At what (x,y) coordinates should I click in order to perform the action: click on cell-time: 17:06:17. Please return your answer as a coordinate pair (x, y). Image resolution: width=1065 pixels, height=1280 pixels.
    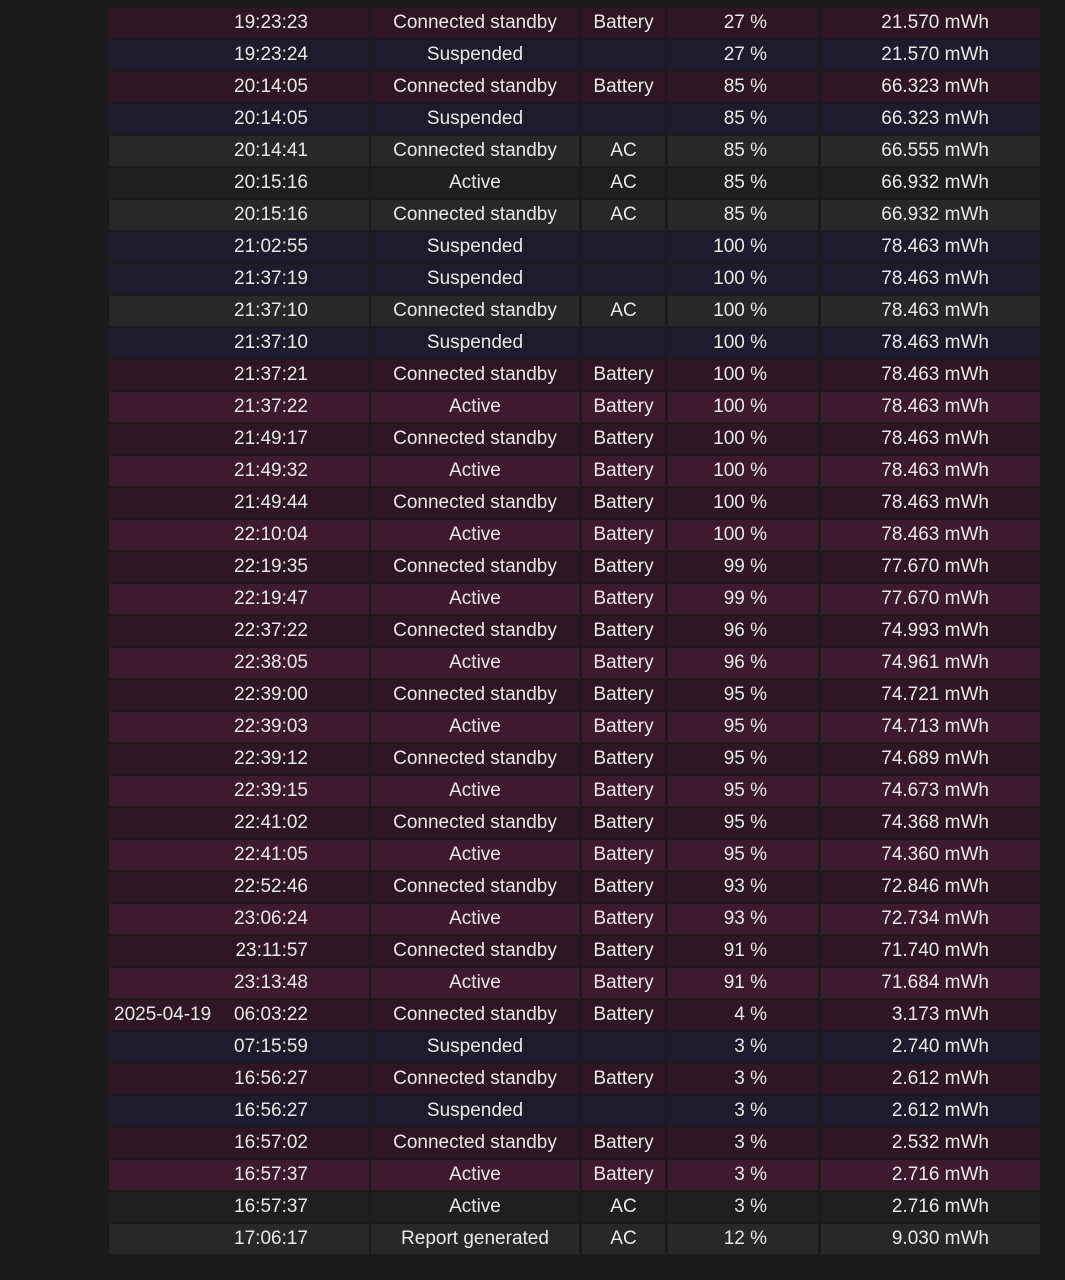
    Looking at the image, I should click on (239, 1239).